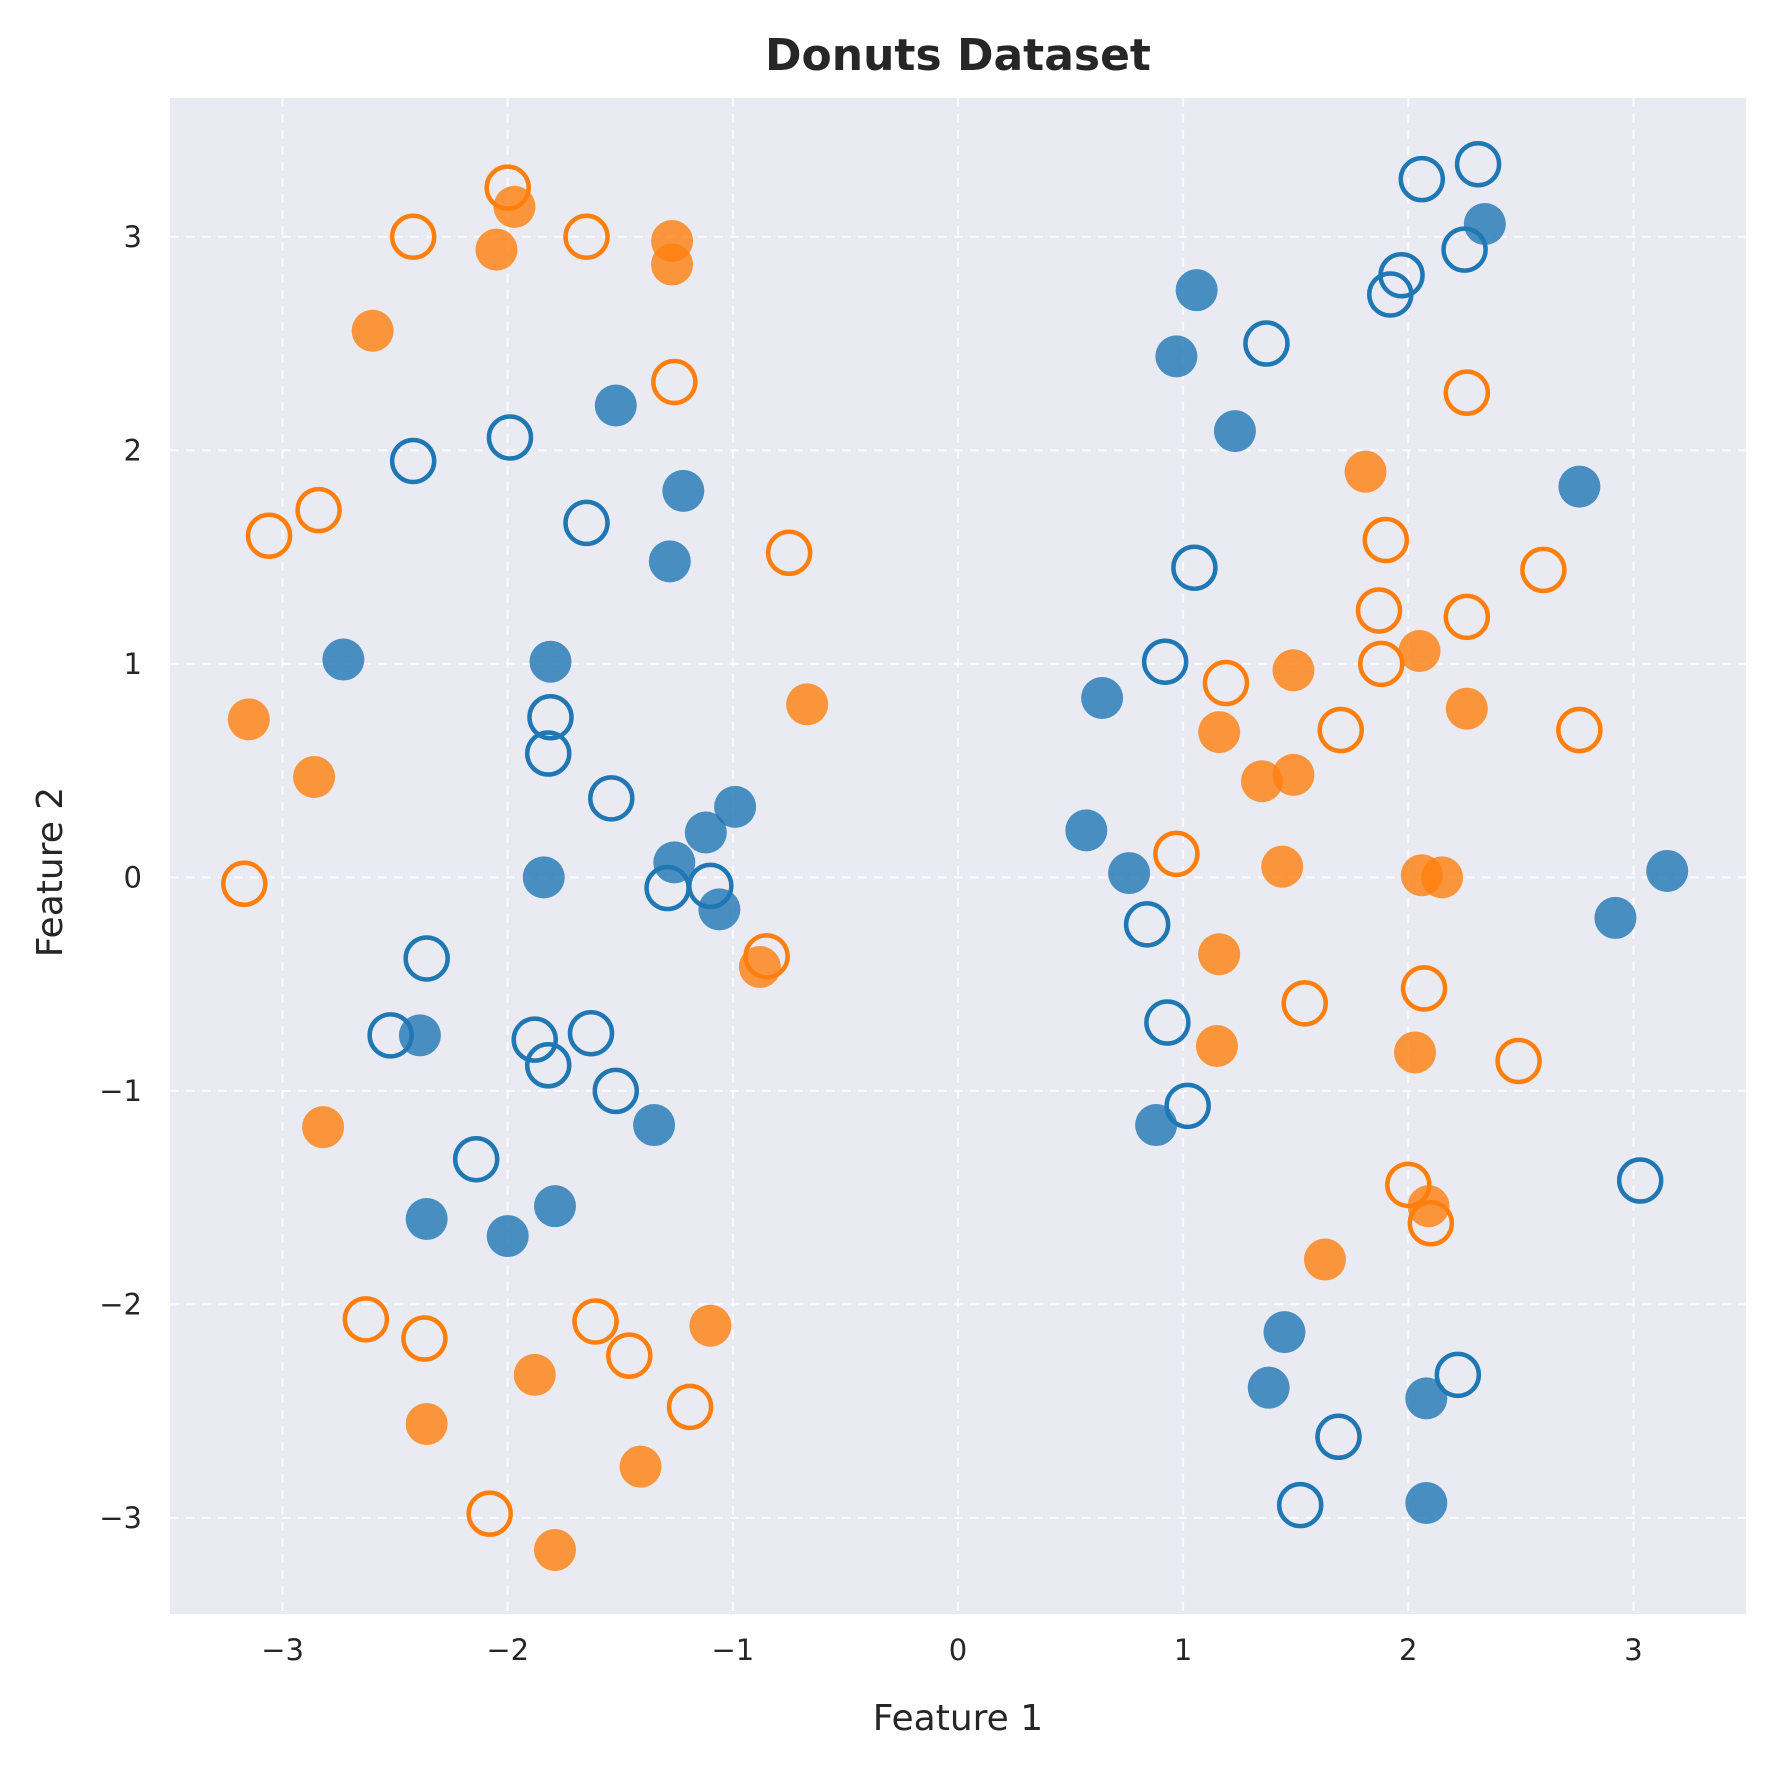  What do you see at coordinates (1633, 1650) in the screenshot?
I see `x-tick-label: 3` at bounding box center [1633, 1650].